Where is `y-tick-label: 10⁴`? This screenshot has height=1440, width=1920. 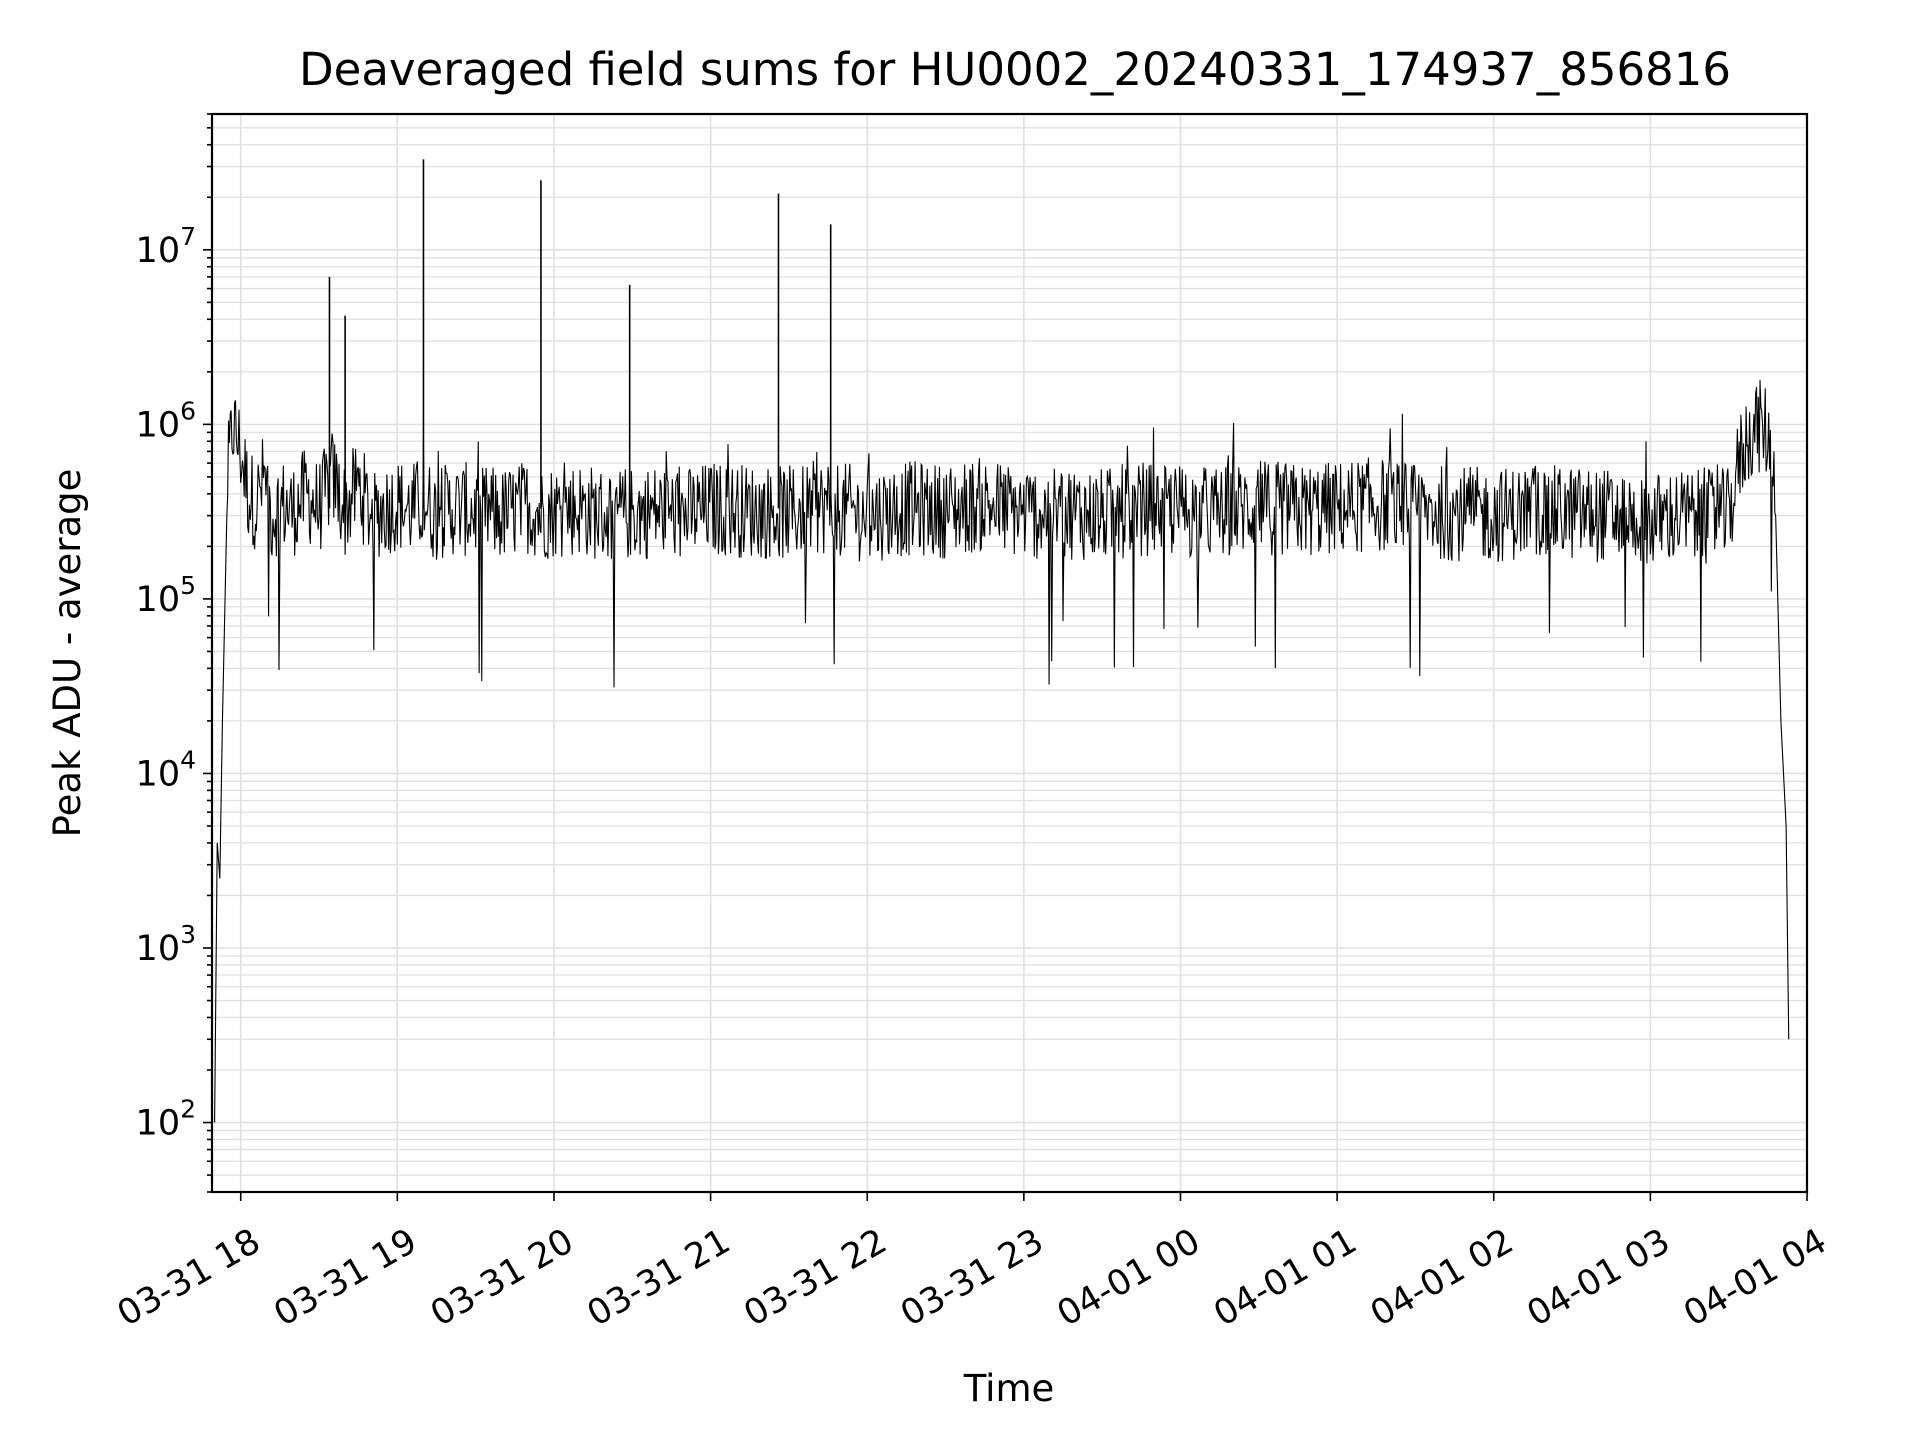
y-tick-label: 10⁴ is located at coordinates (166, 769).